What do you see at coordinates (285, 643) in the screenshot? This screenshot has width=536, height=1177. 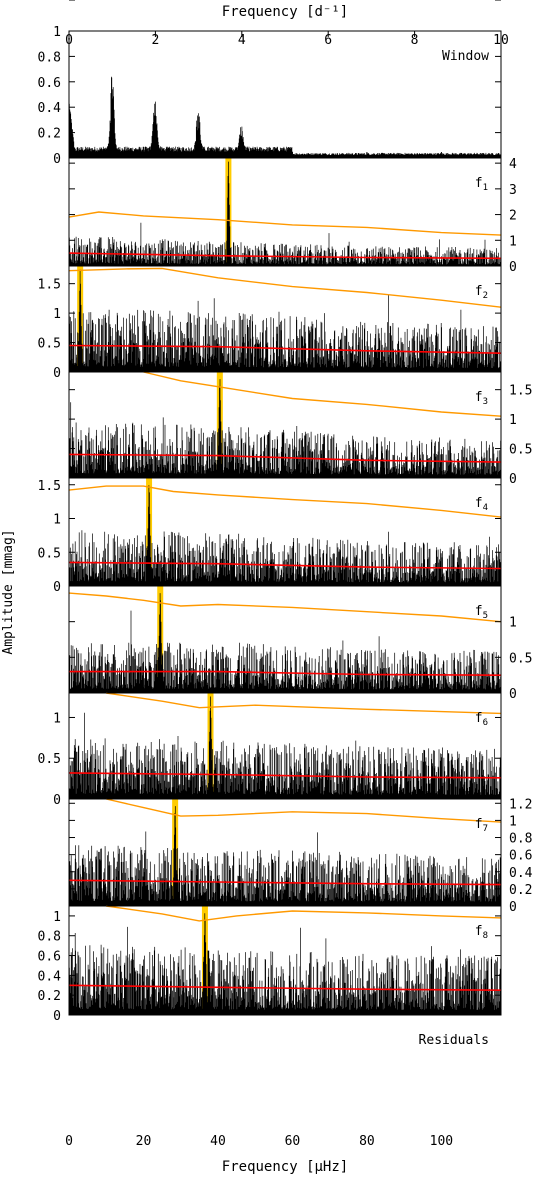 I see `spectrum-f5` at bounding box center [285, 643].